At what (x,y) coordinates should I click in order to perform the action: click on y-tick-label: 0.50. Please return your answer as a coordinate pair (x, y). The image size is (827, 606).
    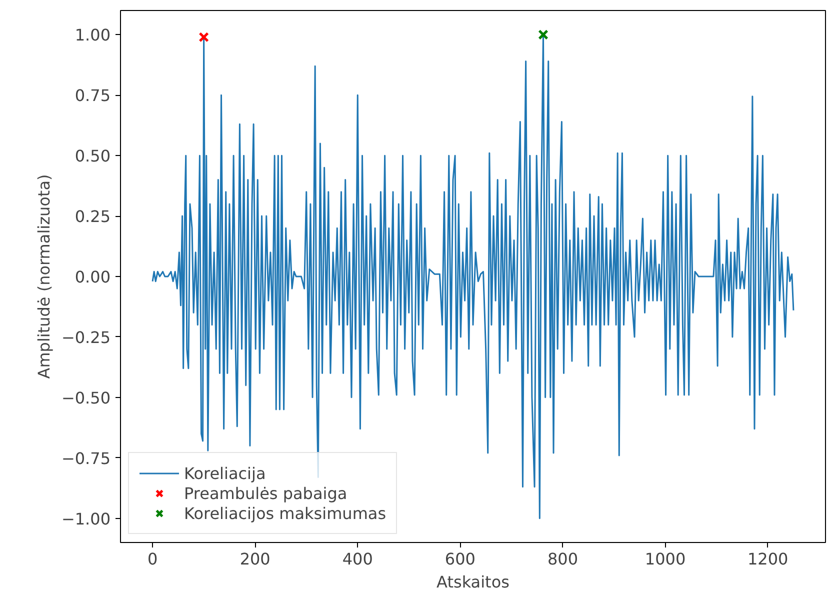
    Looking at the image, I should click on (92, 156).